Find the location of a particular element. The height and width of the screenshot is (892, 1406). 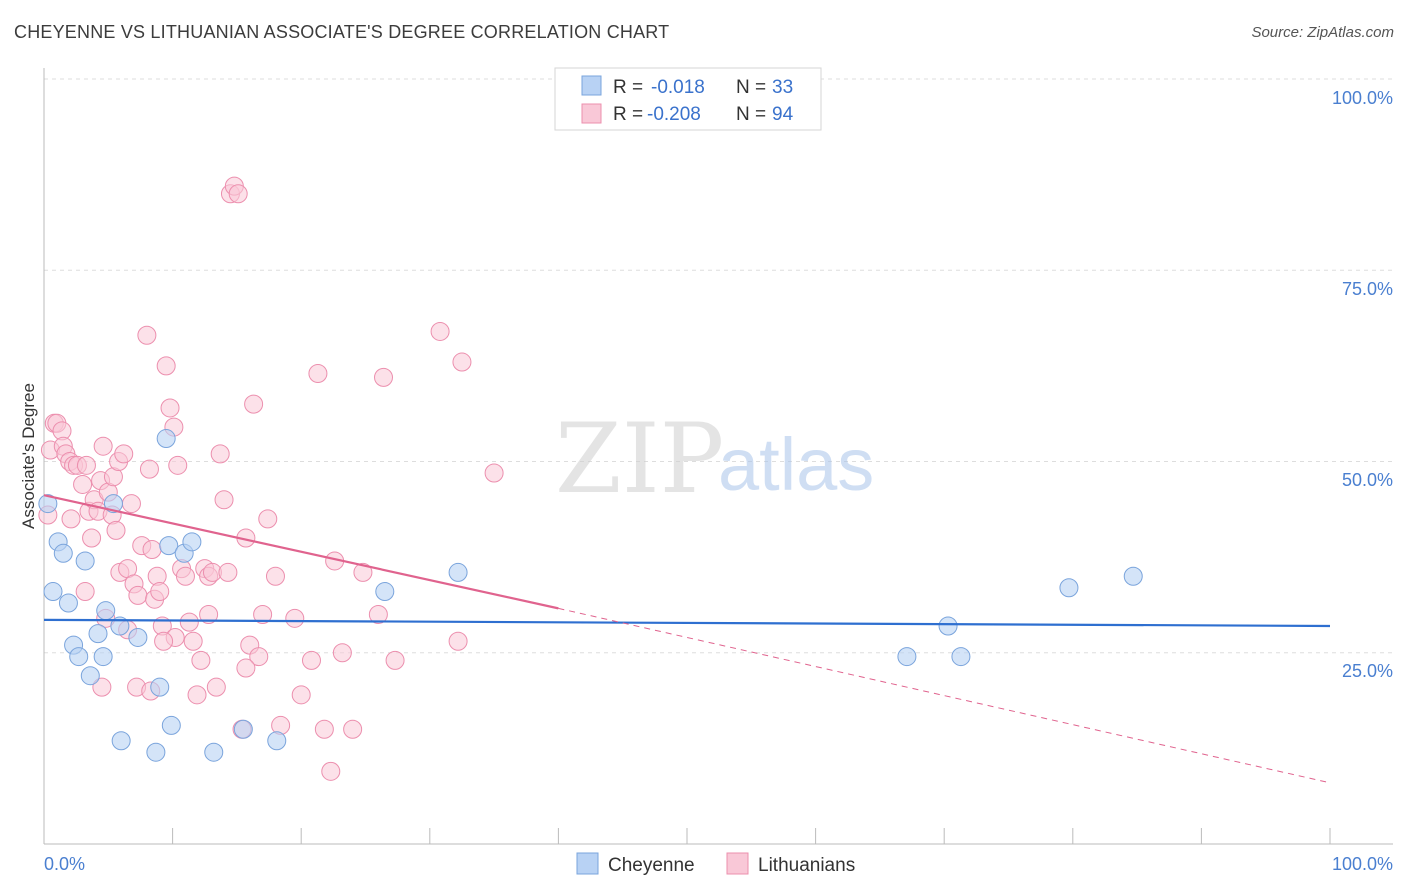

legend-n-value-lithuanians: 94 is located at coordinates (783, 114).